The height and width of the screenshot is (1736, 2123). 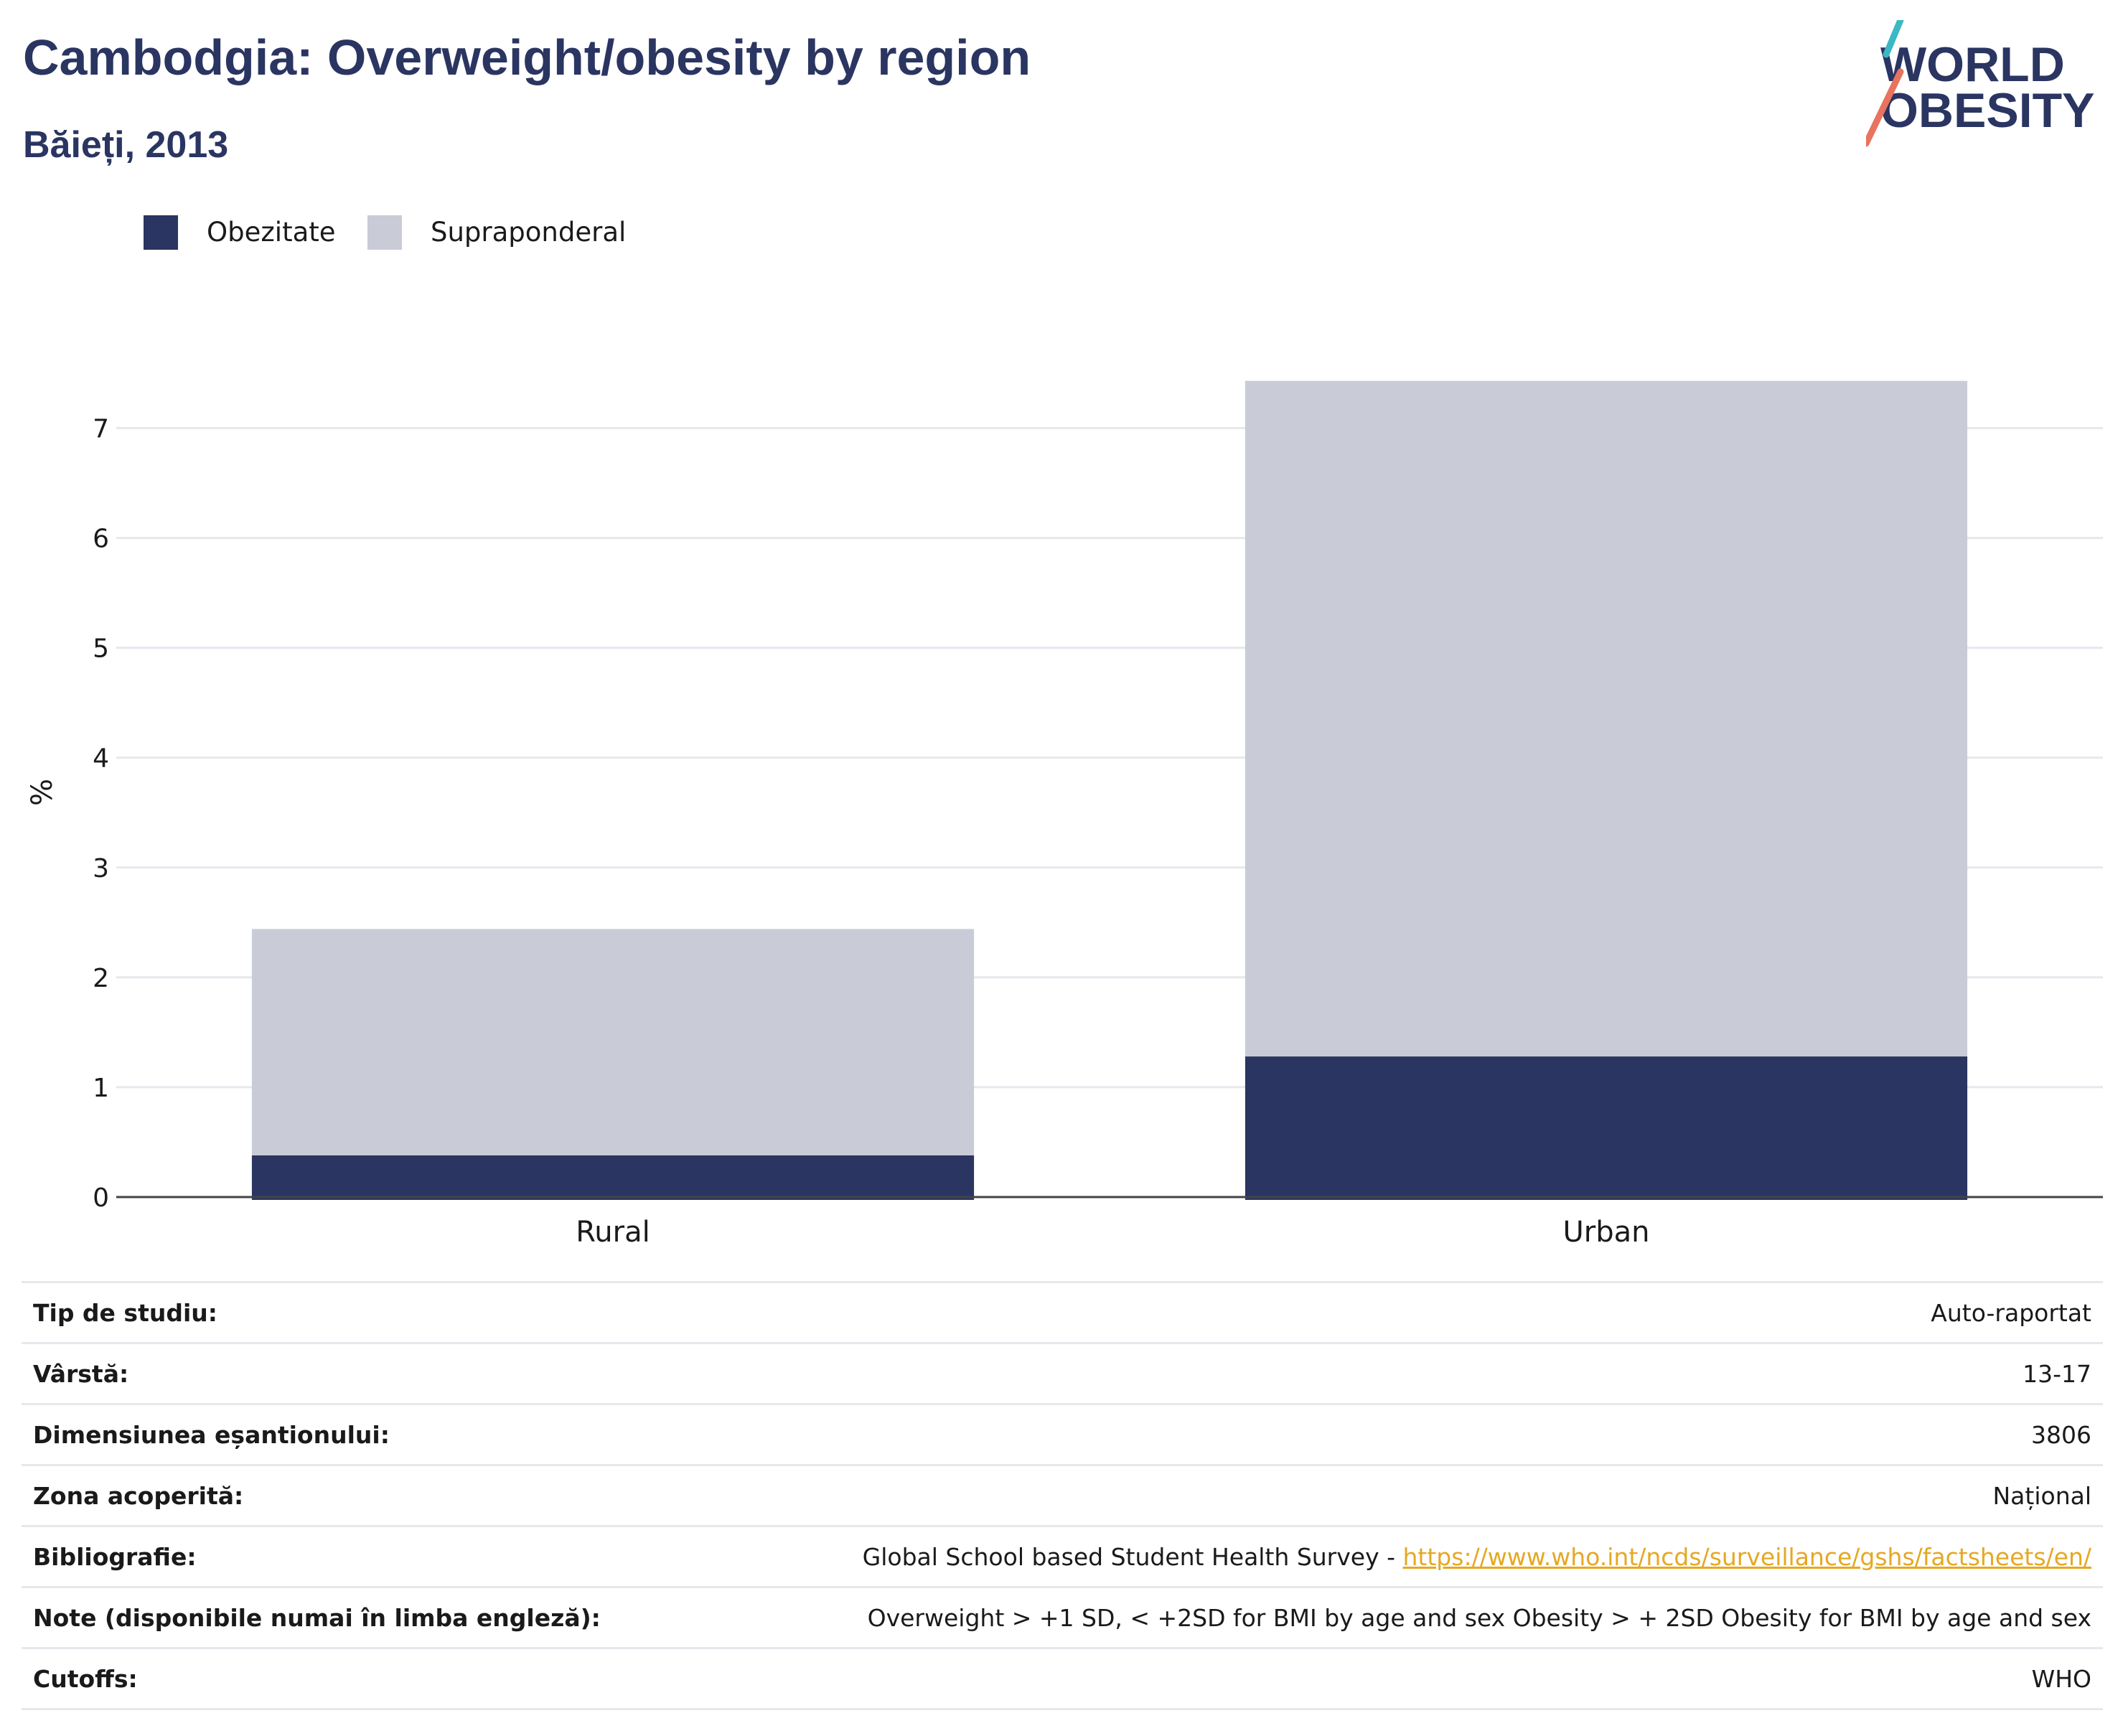 What do you see at coordinates (384, 232) in the screenshot?
I see `legend-swatch-overweight` at bounding box center [384, 232].